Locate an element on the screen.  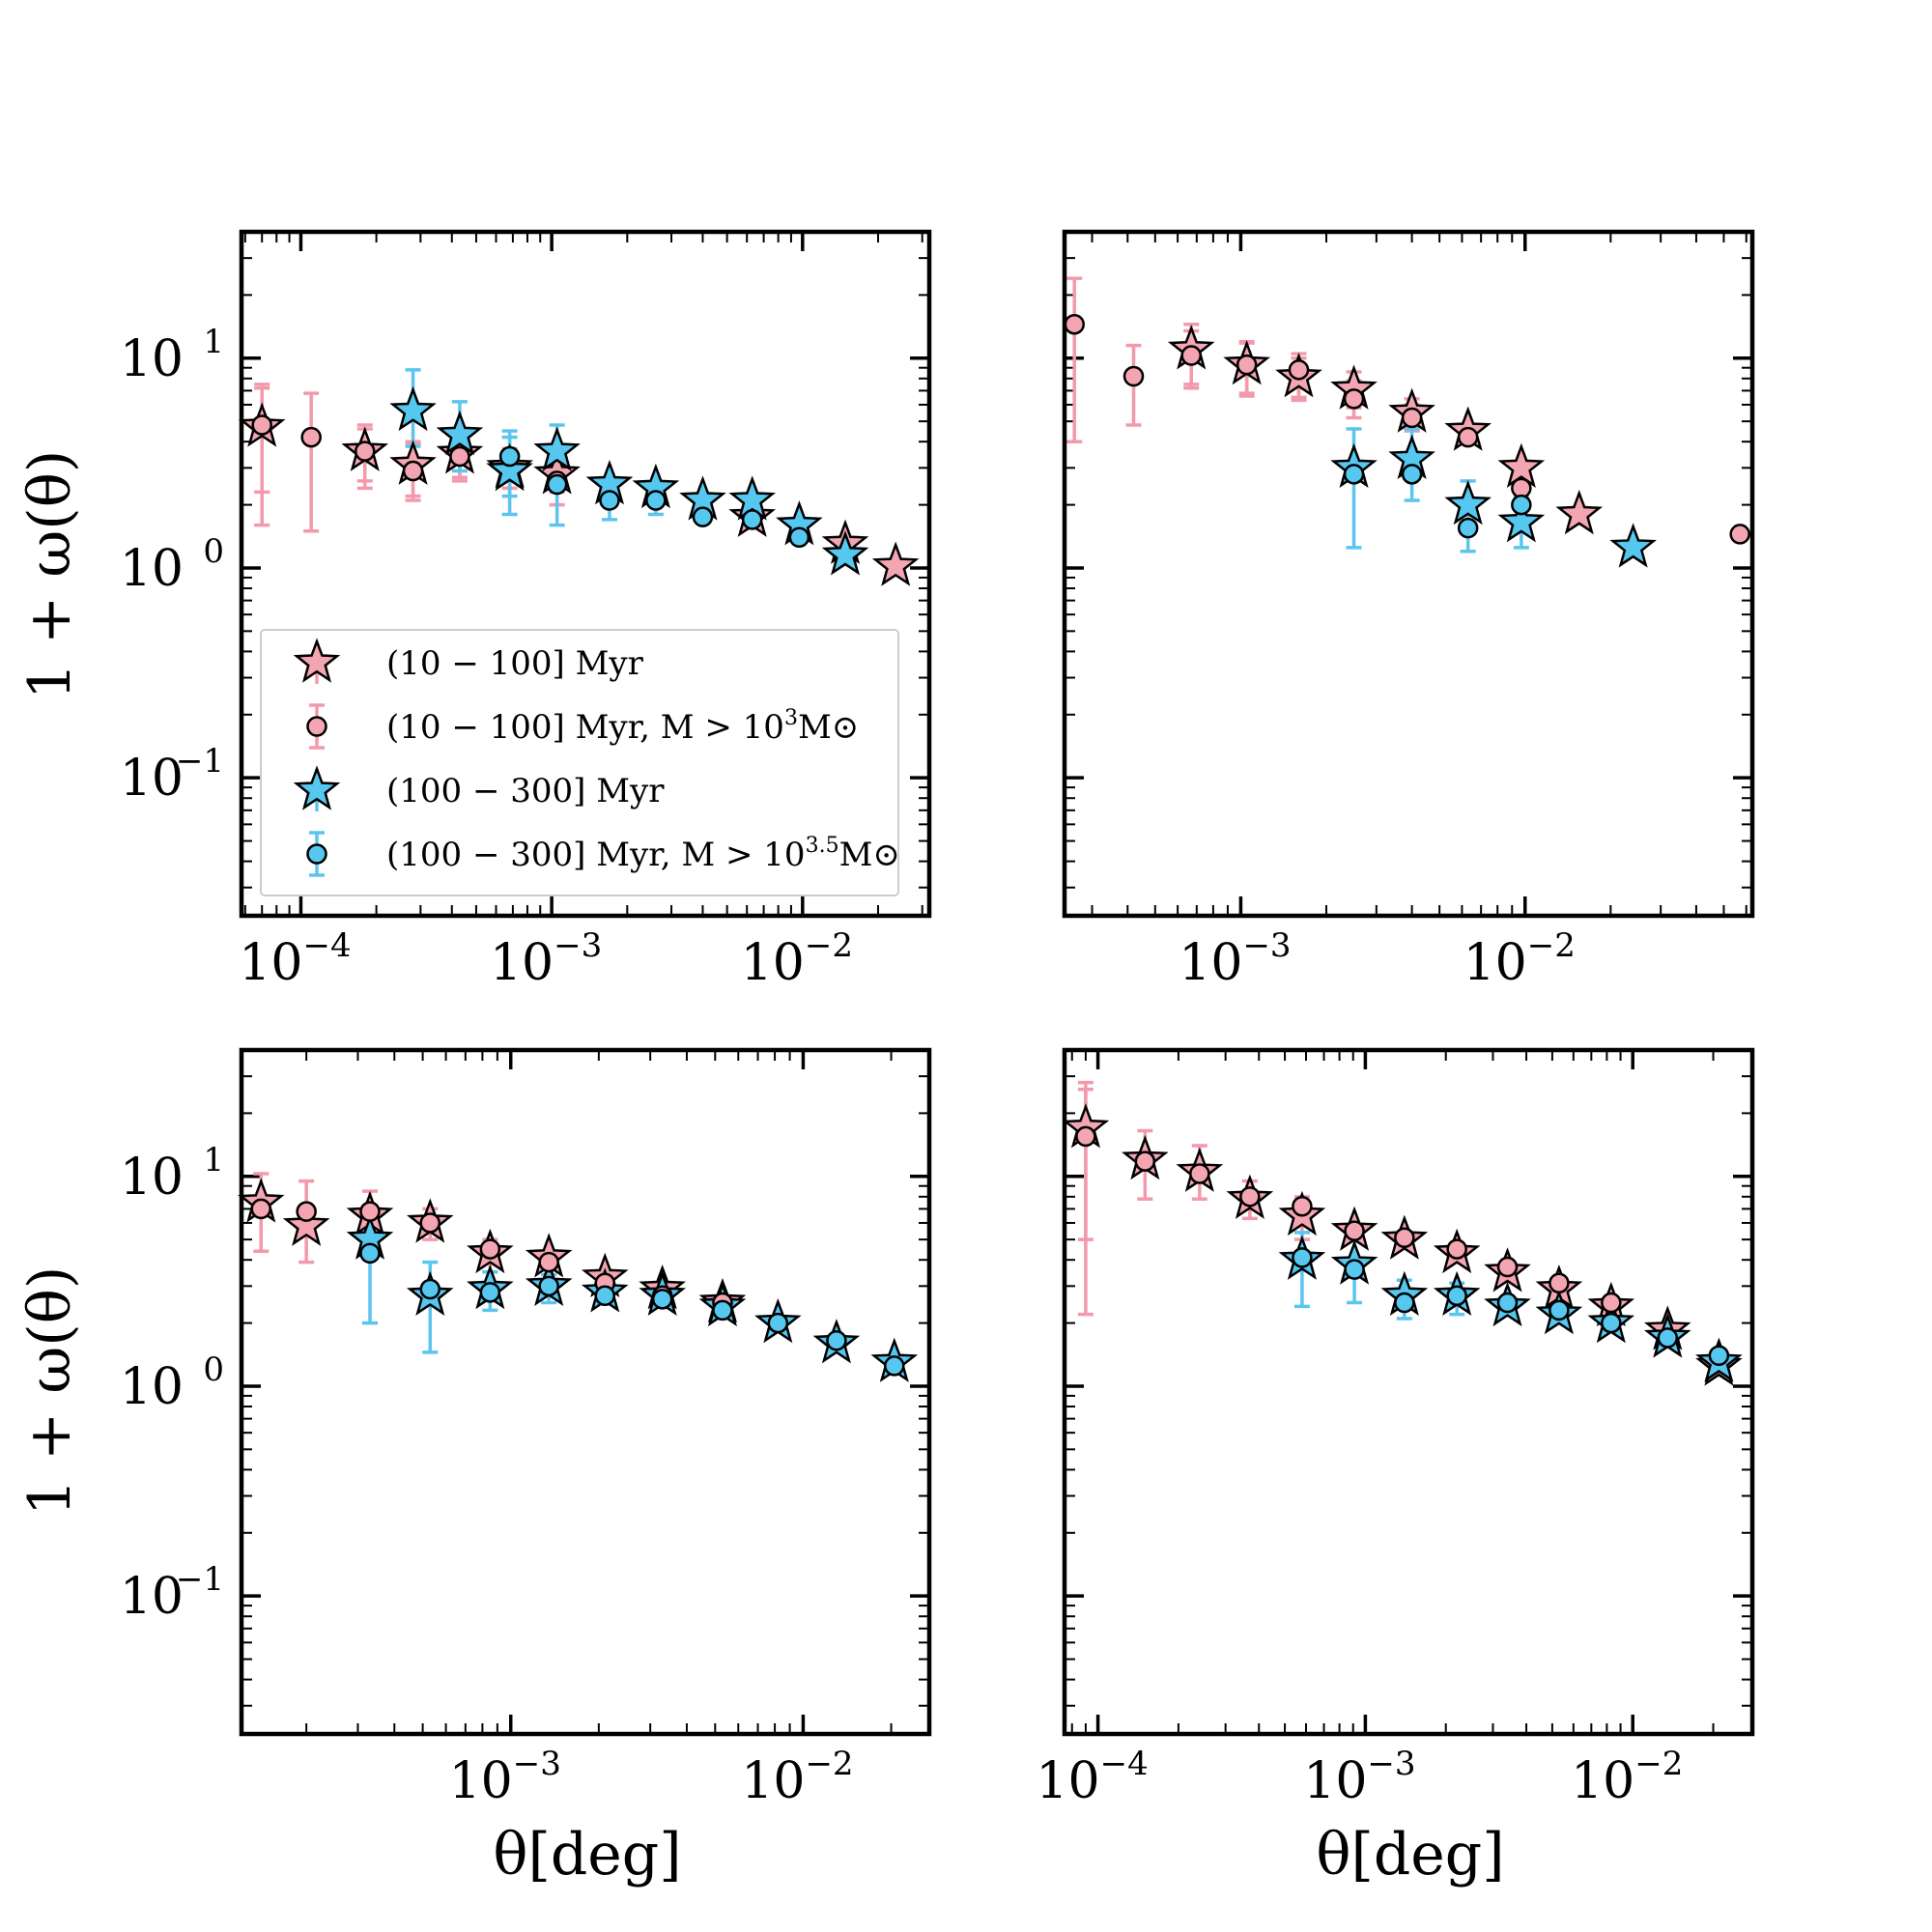
legend-label-3: (100 − 300] Myr is located at coordinates (525, 791).